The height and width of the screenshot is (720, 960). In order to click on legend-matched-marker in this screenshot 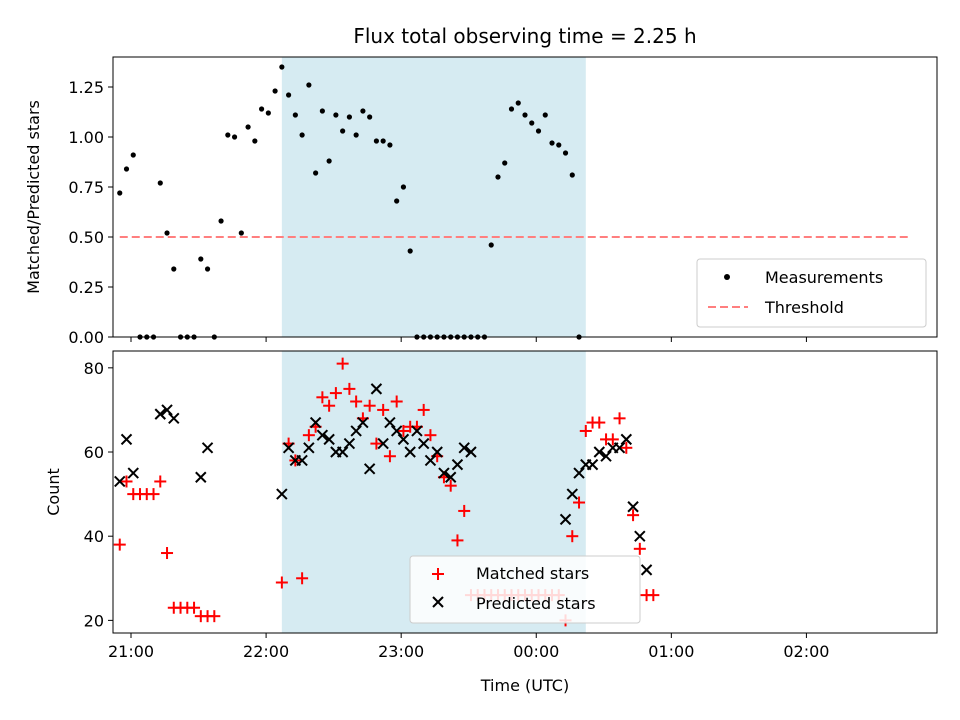, I will do `click(438, 574)`.